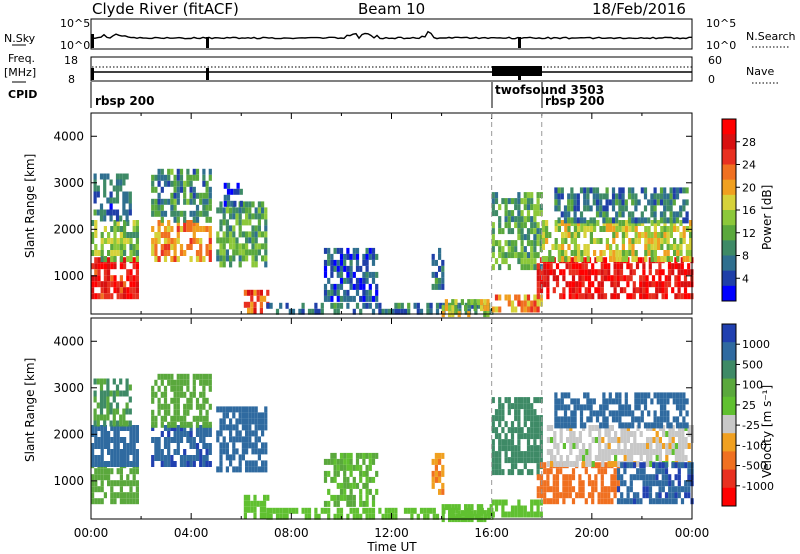 This screenshot has width=800, height=554. Describe the element at coordinates (91, 533) in the screenshot. I see `x-tick-label: 00:00` at that location.